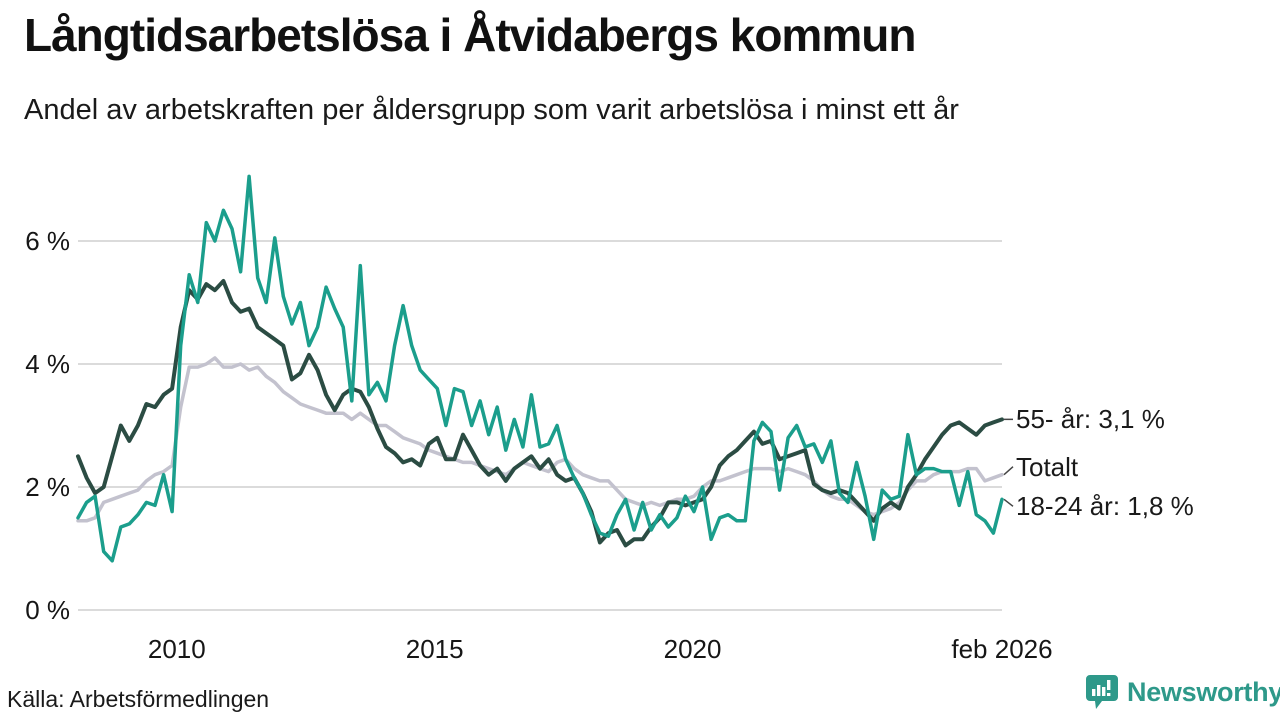 The height and width of the screenshot is (720, 1280). Describe the element at coordinates (470, 35) in the screenshot. I see `page-title: Långtidsarbetslösa i Åtvidabergs kommun` at that location.